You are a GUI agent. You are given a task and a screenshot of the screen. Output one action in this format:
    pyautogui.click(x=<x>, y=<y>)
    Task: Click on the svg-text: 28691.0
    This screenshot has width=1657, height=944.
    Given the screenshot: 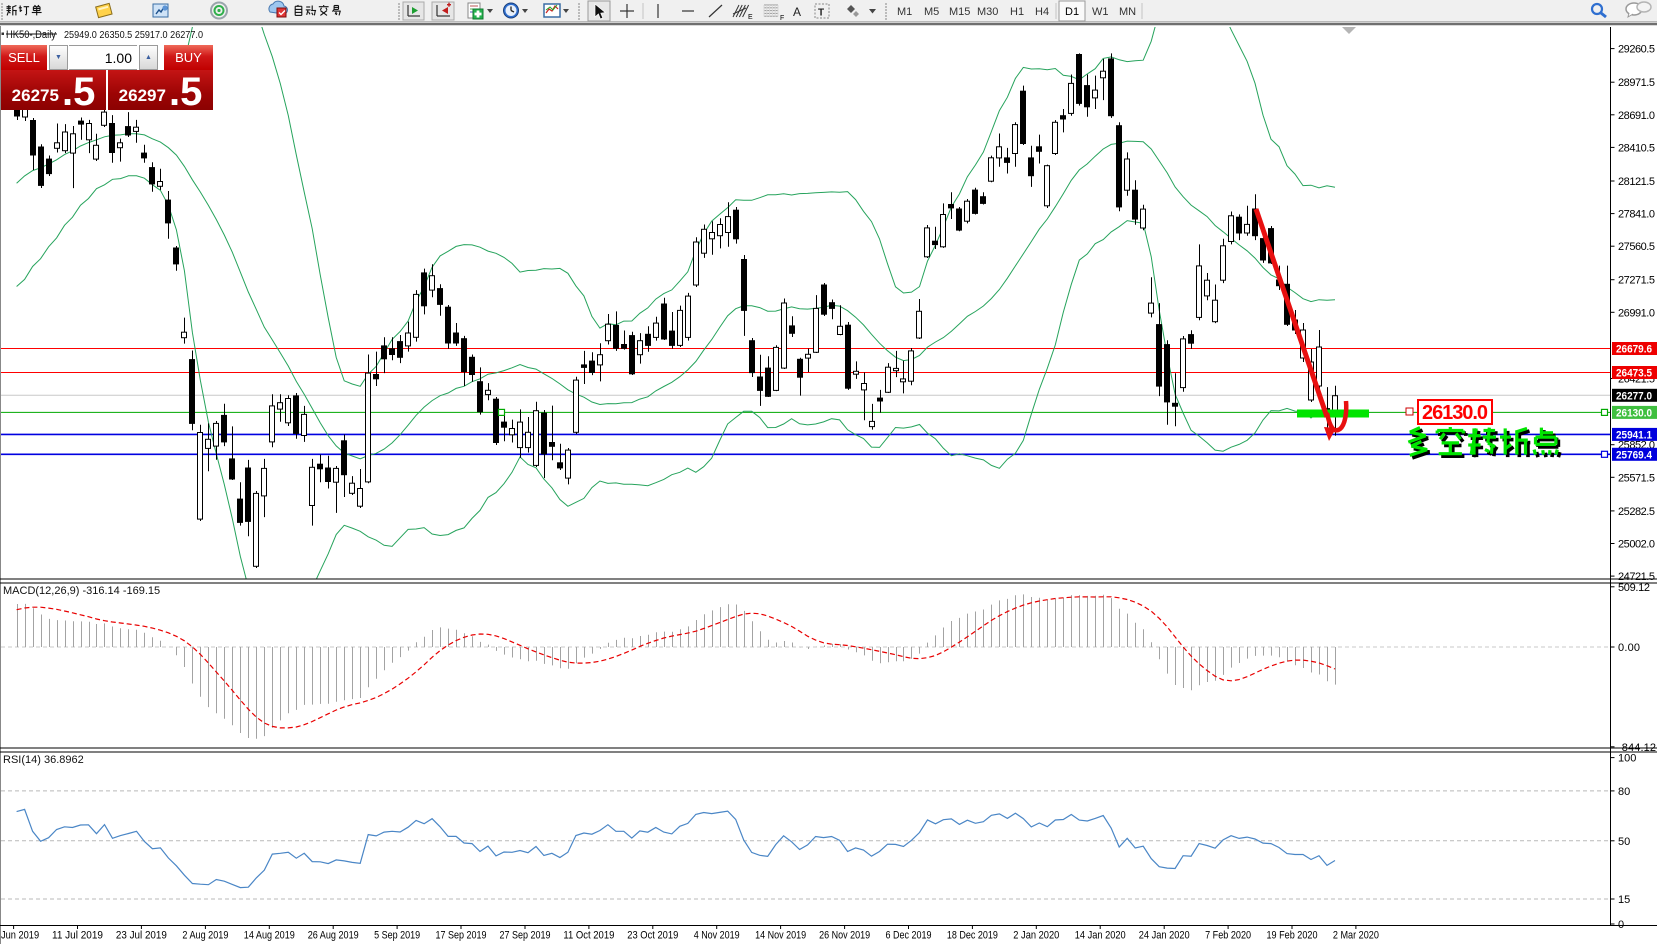 What is the action you would take?
    pyautogui.click(x=1636, y=116)
    